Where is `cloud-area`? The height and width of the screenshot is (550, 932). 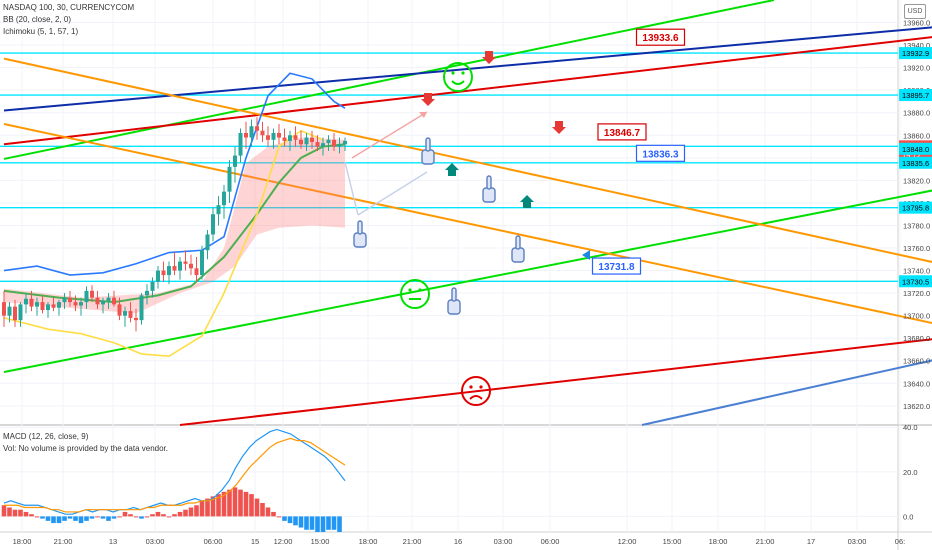 cloud-area is located at coordinates (174, 225).